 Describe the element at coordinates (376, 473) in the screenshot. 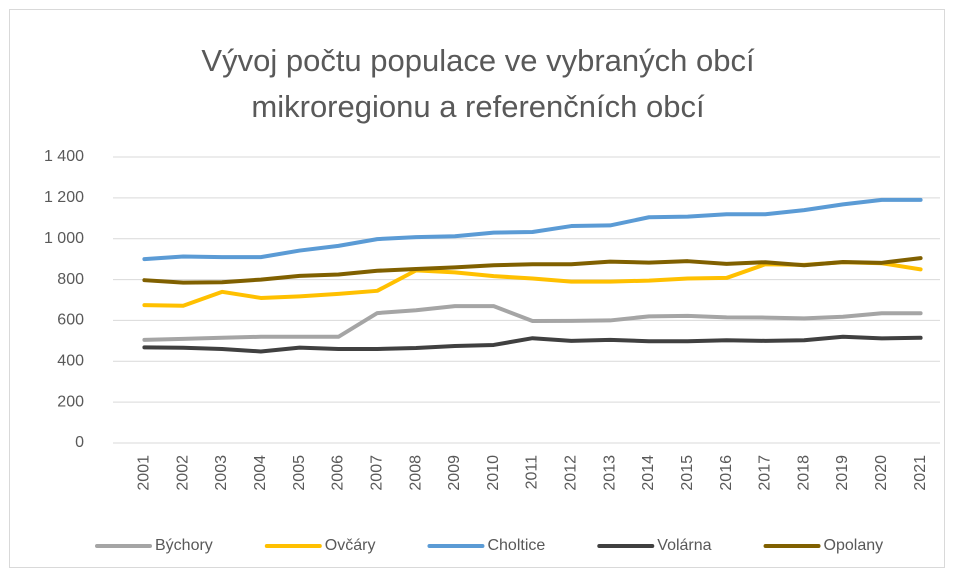

I see `x-tick-label: 2007` at that location.